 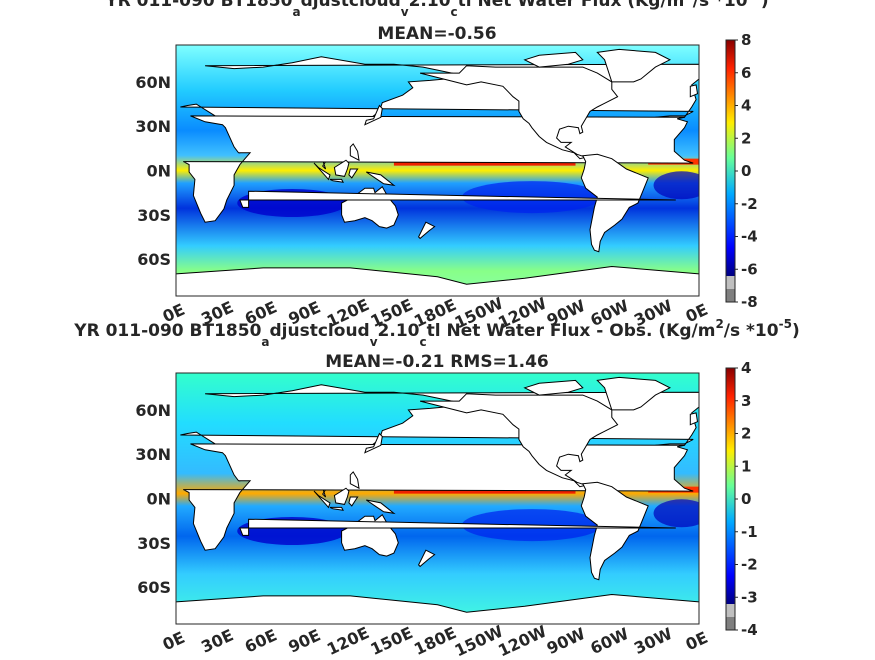 I want to click on lon-tick-label: 90E, so click(x=304, y=640).